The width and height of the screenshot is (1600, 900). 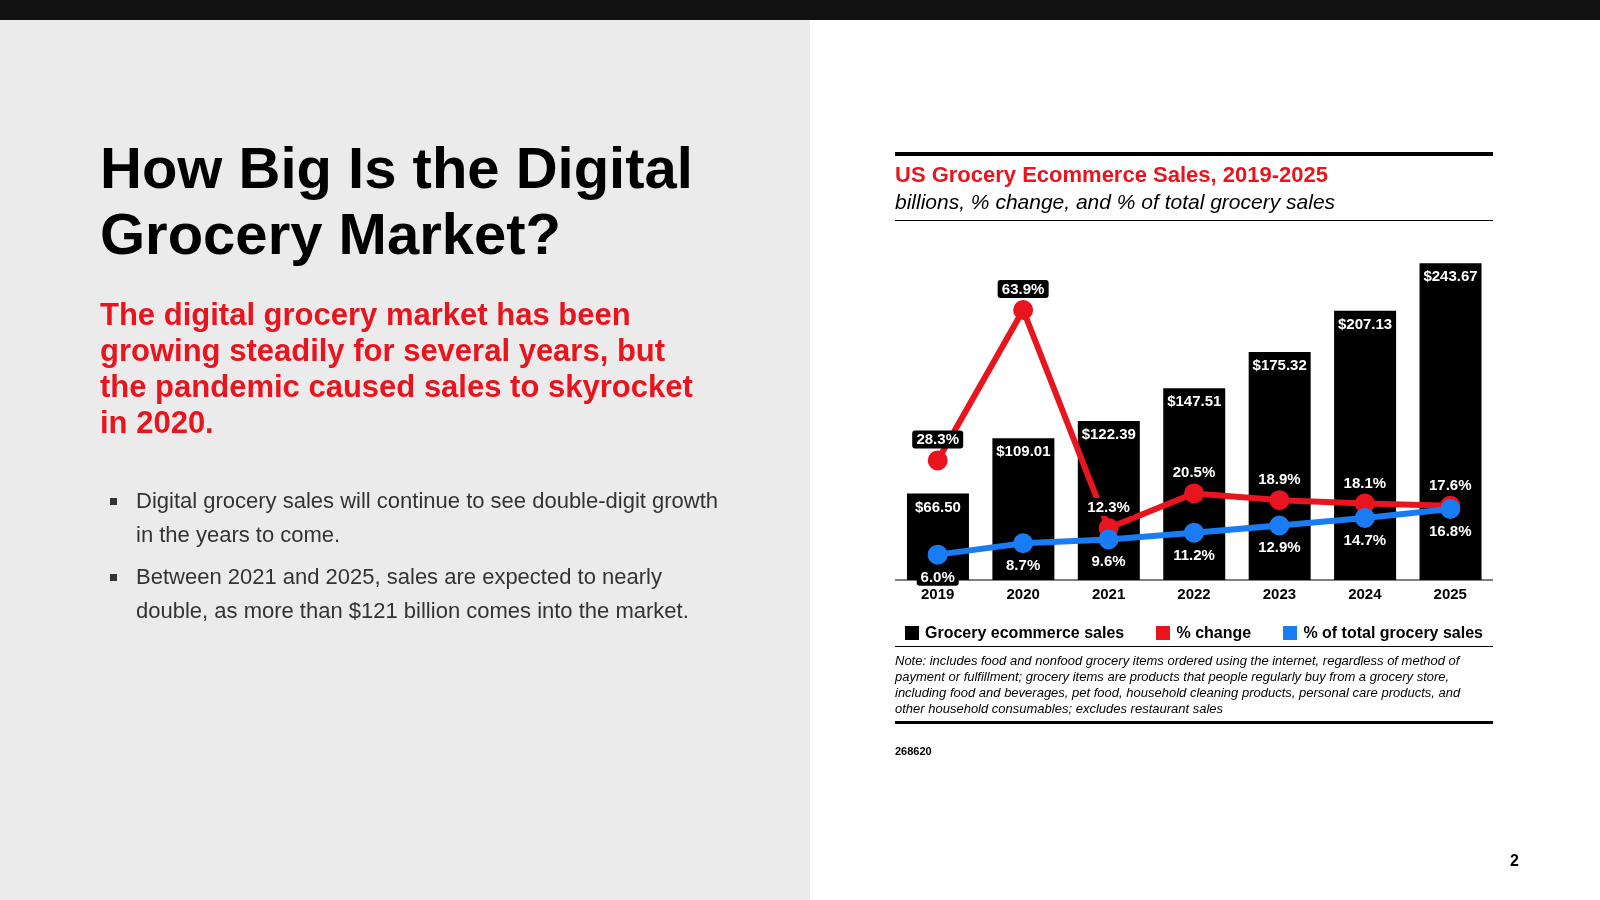 What do you see at coordinates (1279, 365) in the screenshot?
I see `data-label: $175.32` at bounding box center [1279, 365].